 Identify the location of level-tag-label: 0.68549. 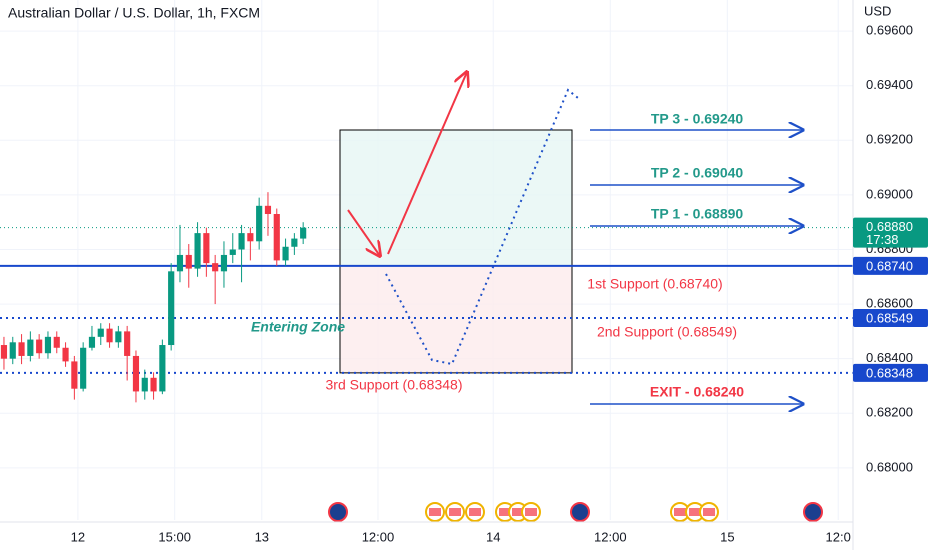
(889, 317).